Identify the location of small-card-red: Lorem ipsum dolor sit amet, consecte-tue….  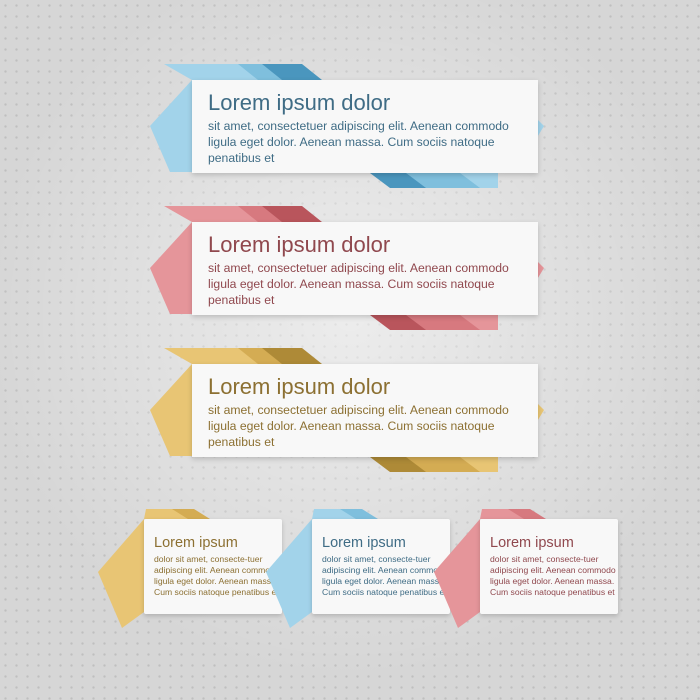
(529, 567).